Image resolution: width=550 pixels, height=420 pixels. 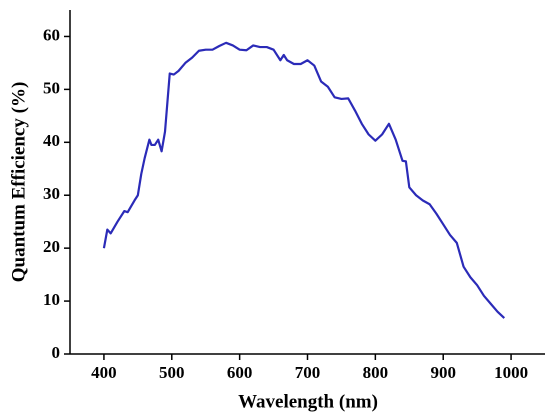 What do you see at coordinates (51, 87) in the screenshot?
I see `y-tick-label: 50` at bounding box center [51, 87].